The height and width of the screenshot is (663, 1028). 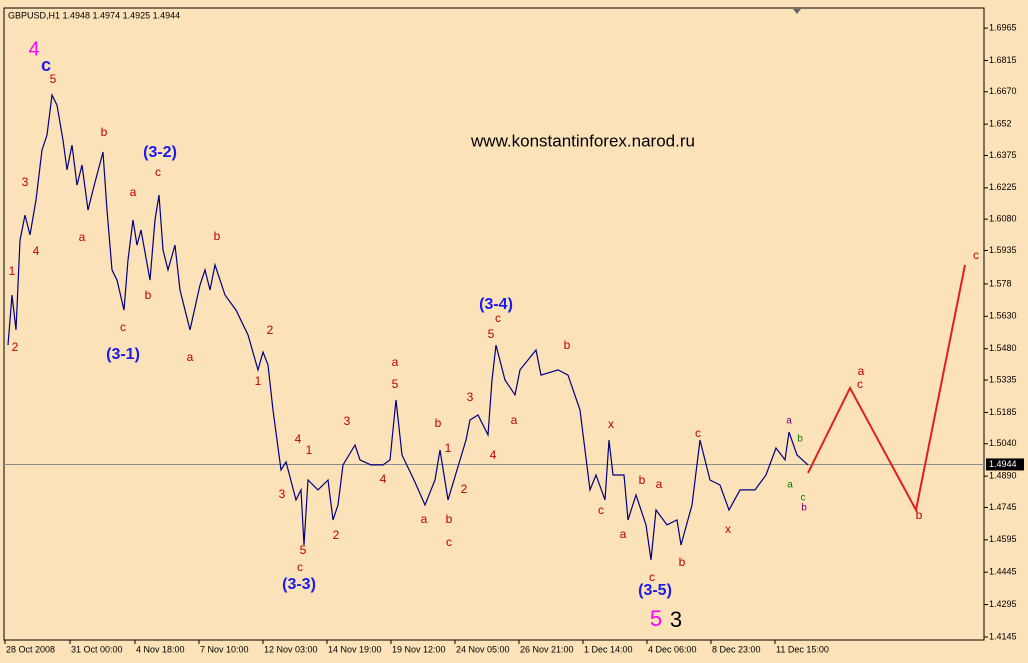 What do you see at coordinates (160, 152) in the screenshot?
I see `wave-label: (3-2)` at bounding box center [160, 152].